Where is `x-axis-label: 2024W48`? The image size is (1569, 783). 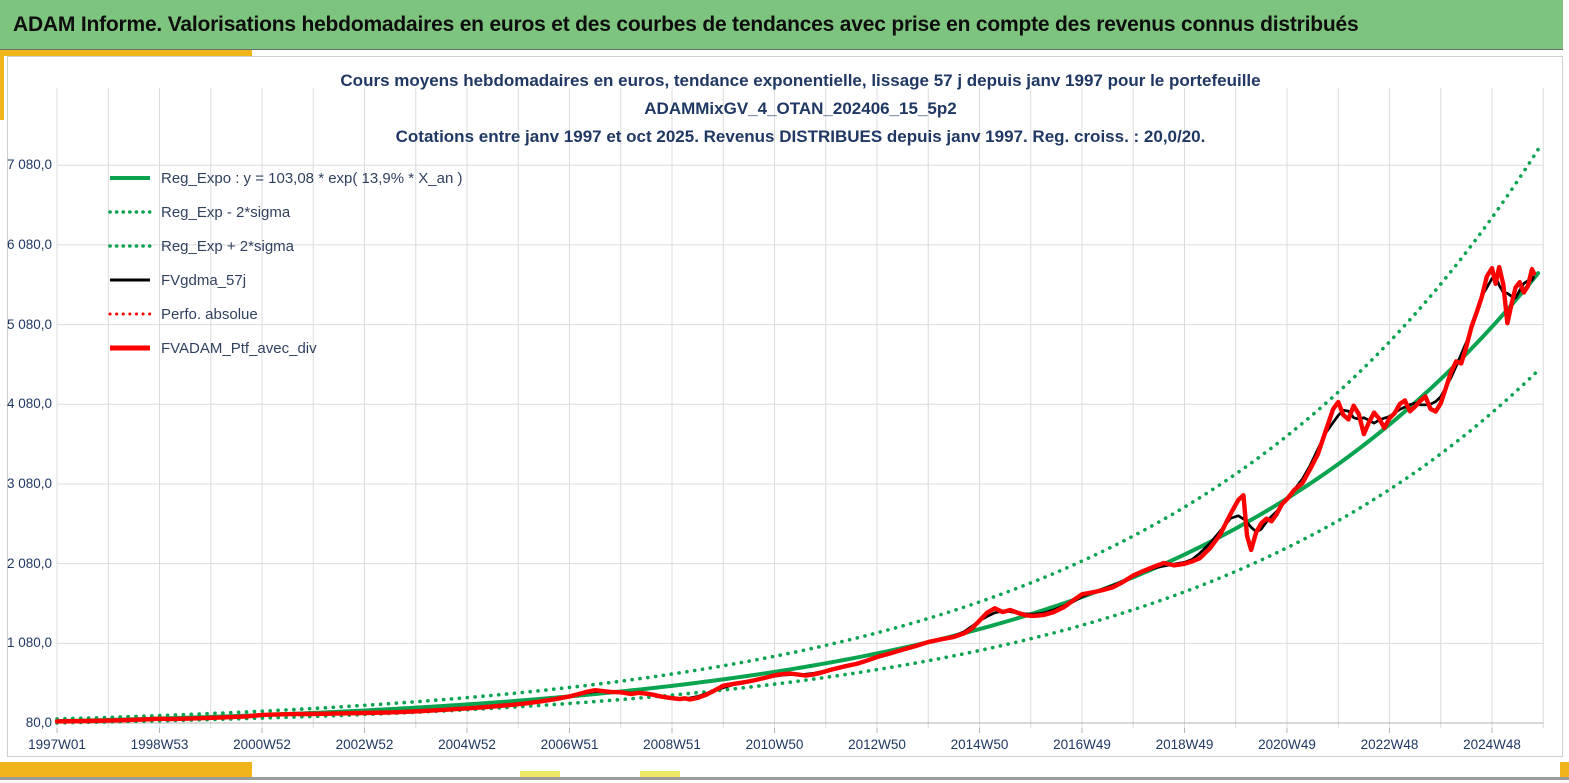
x-axis-label: 2024W48 is located at coordinates (1492, 744).